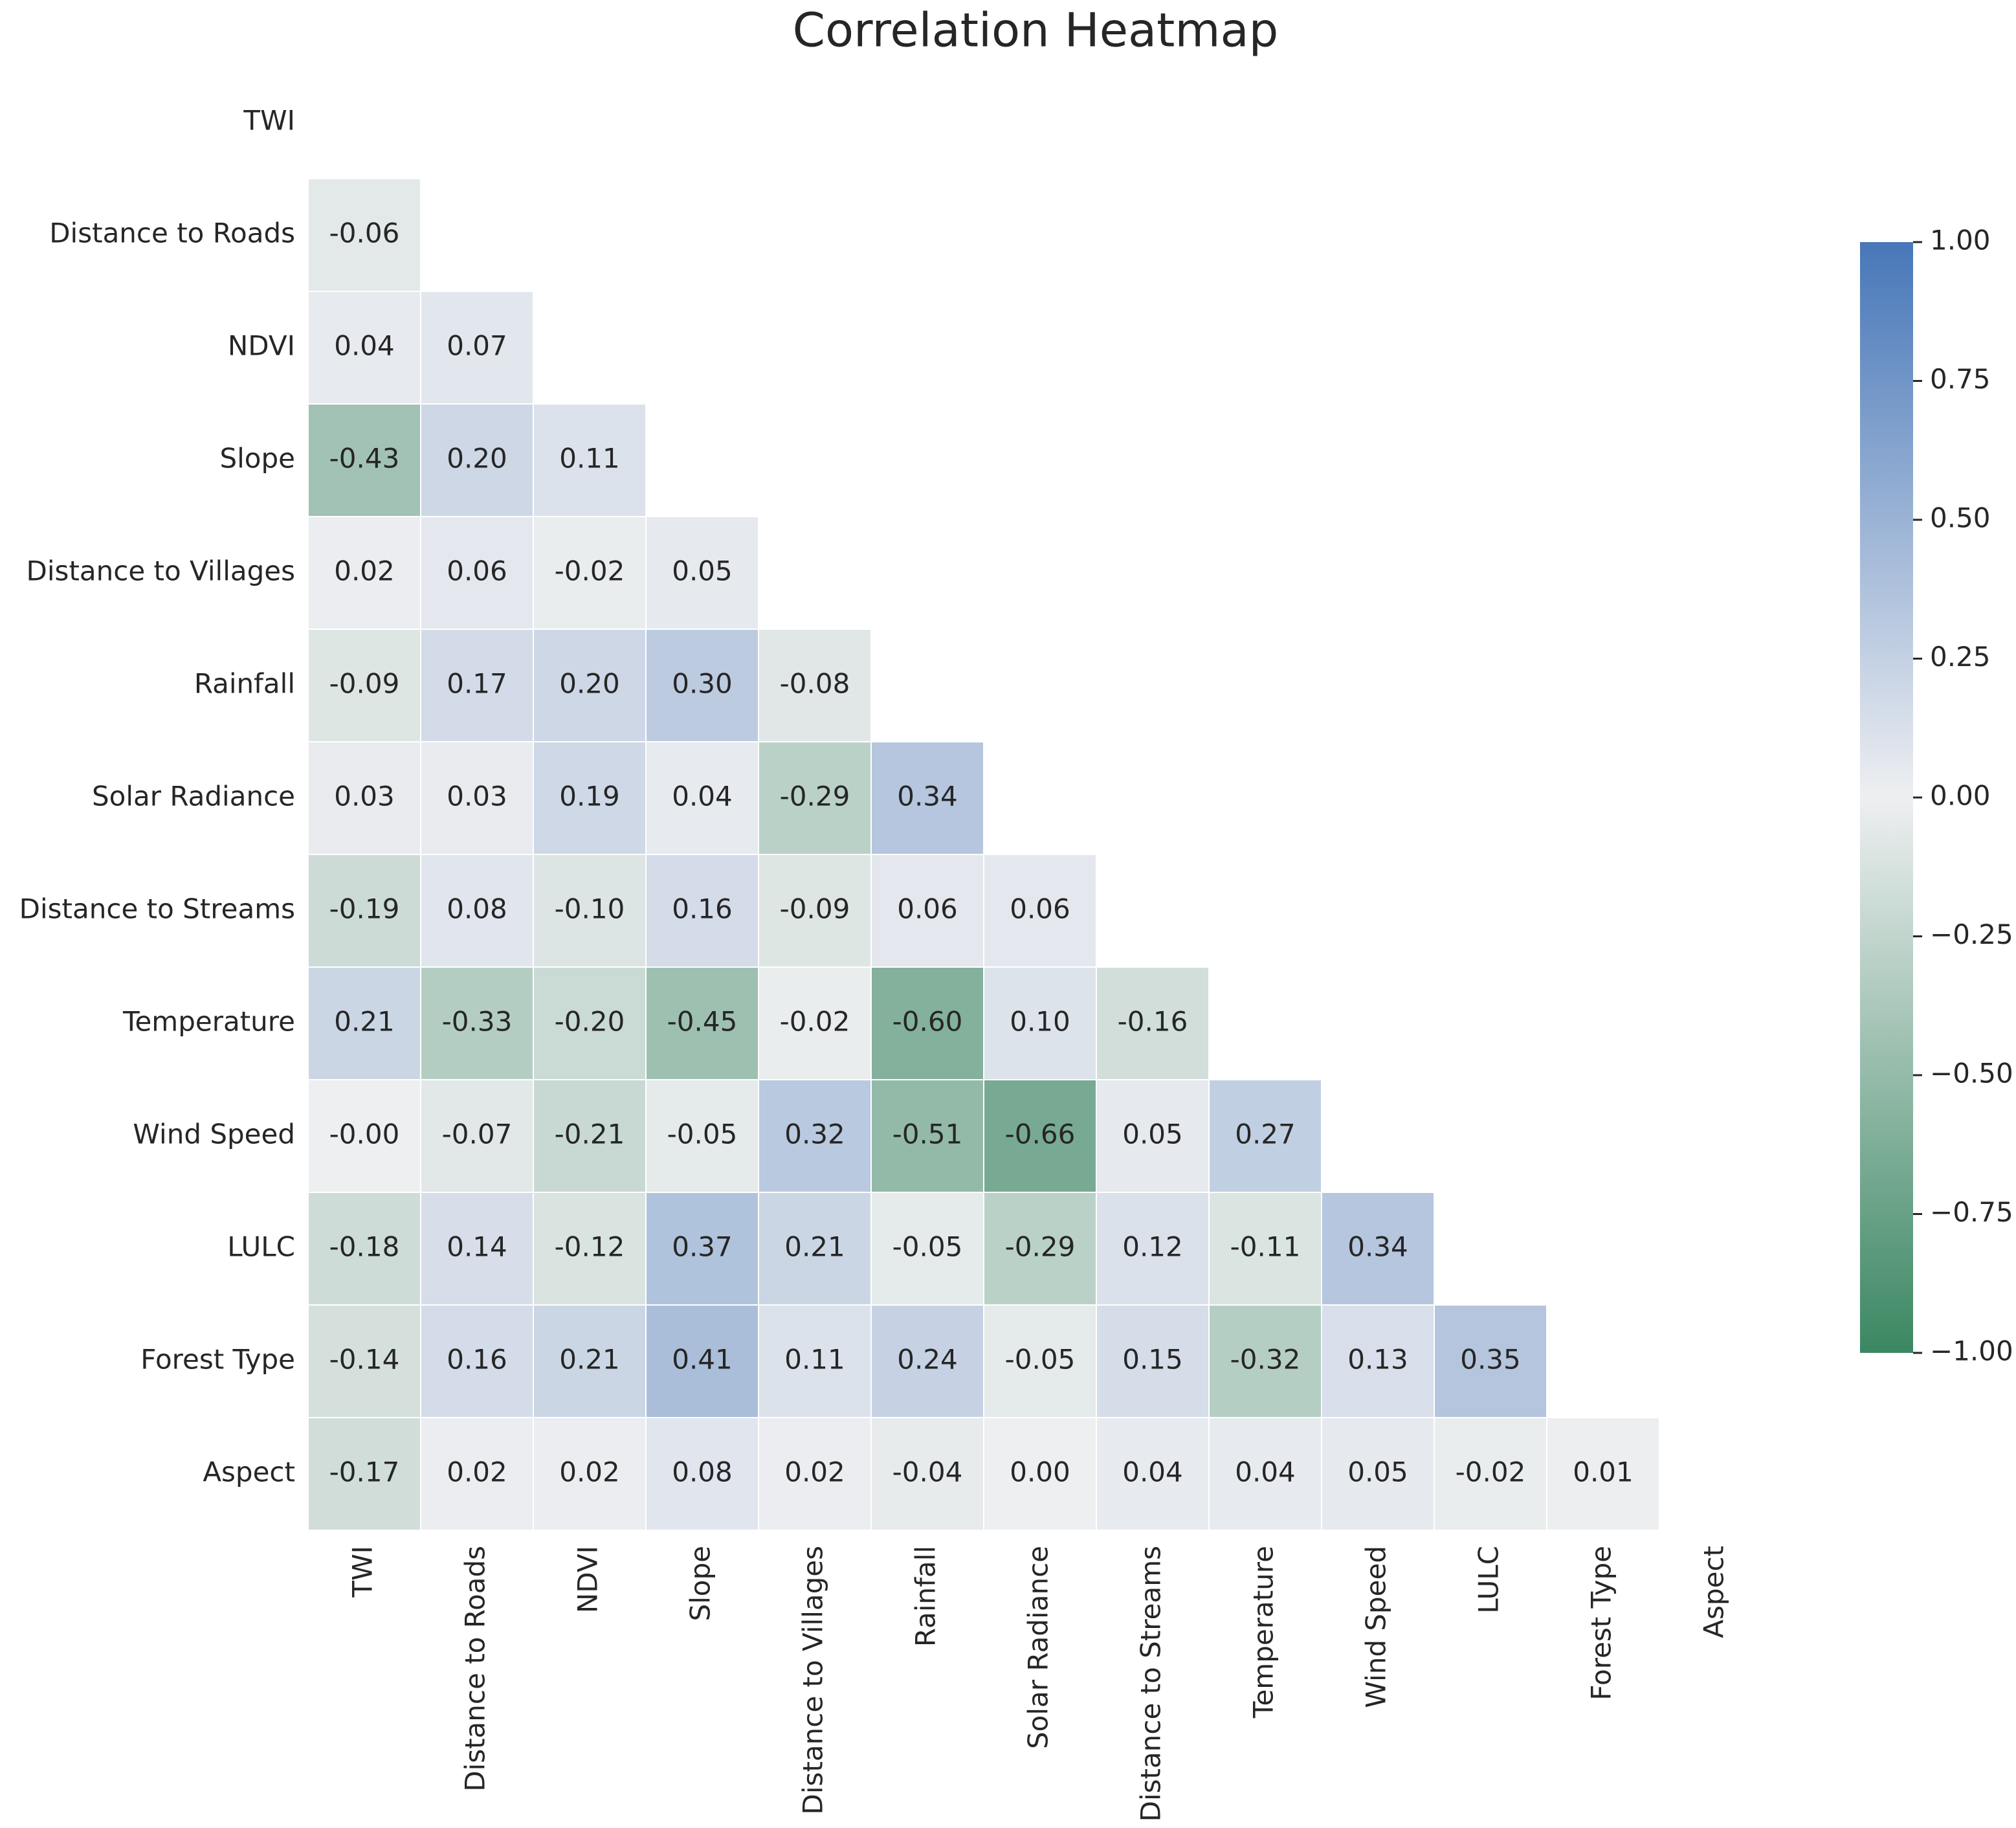 The width and height of the screenshot is (2016, 1828). What do you see at coordinates (244, 684) in the screenshot?
I see `y-tick-label: Rainfall` at bounding box center [244, 684].